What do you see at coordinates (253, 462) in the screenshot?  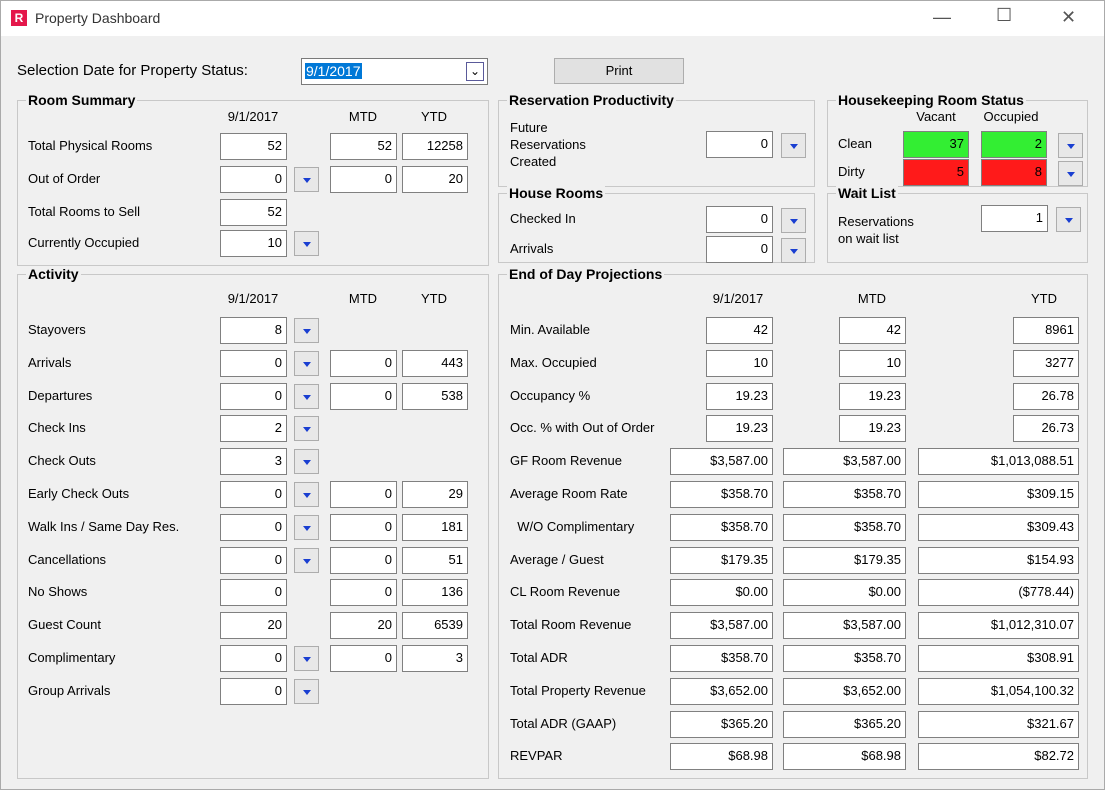 I see `day-value: 3` at bounding box center [253, 462].